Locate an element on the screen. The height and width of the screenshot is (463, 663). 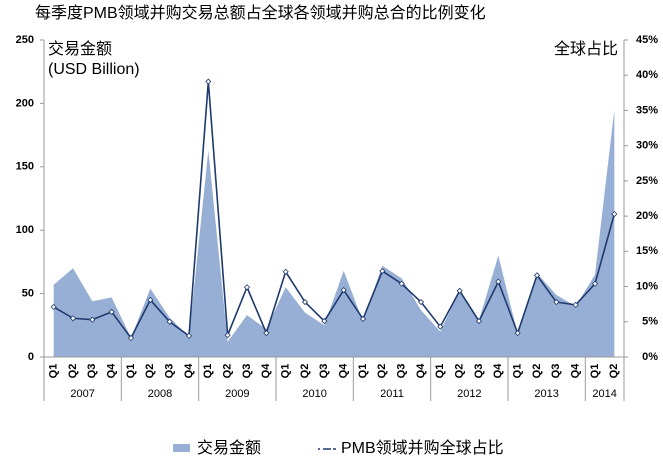
legend-swatch is located at coordinates (181, 448).